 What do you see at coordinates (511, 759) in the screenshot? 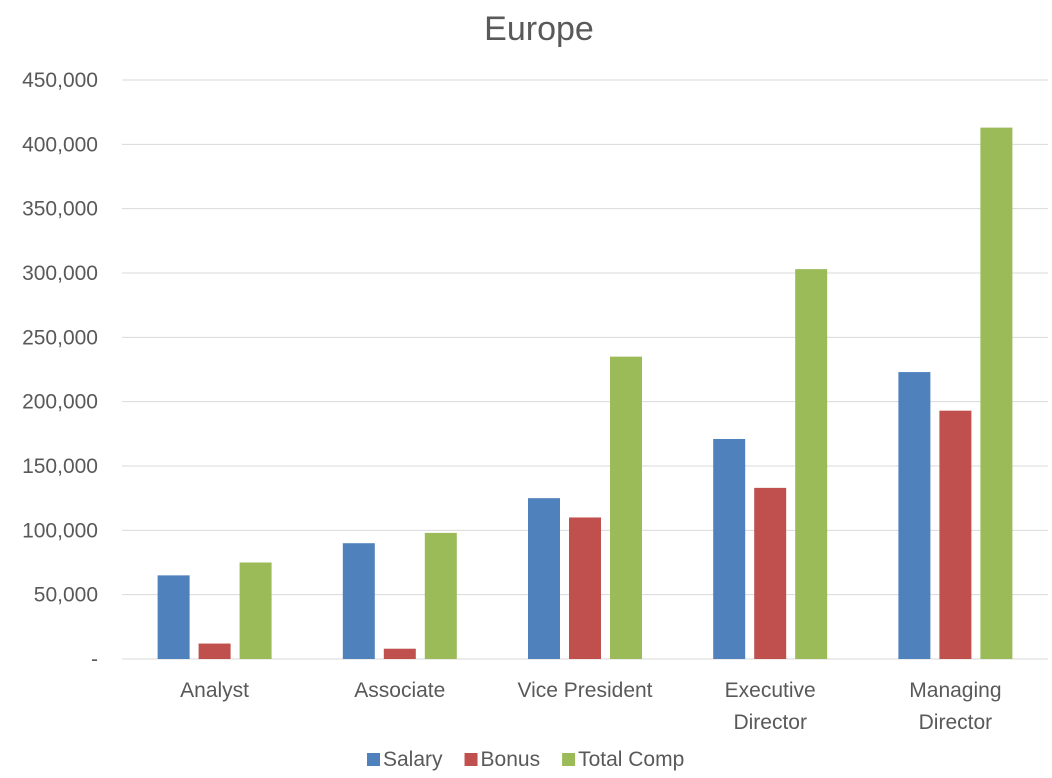
I see `legend-label: Bonus` at bounding box center [511, 759].